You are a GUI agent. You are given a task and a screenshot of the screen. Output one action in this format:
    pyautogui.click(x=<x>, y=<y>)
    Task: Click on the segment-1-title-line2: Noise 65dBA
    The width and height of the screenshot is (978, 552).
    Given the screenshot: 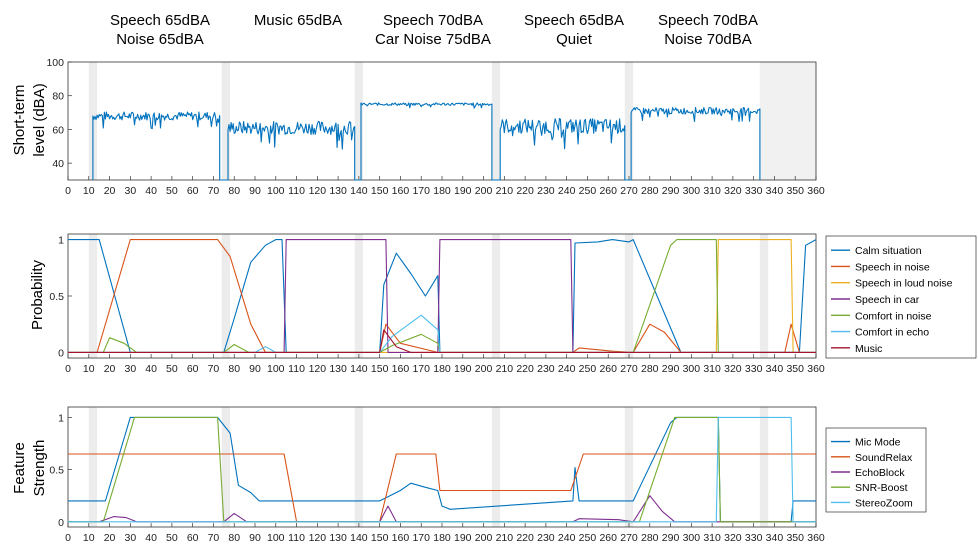 What is the action you would take?
    pyautogui.click(x=160, y=39)
    